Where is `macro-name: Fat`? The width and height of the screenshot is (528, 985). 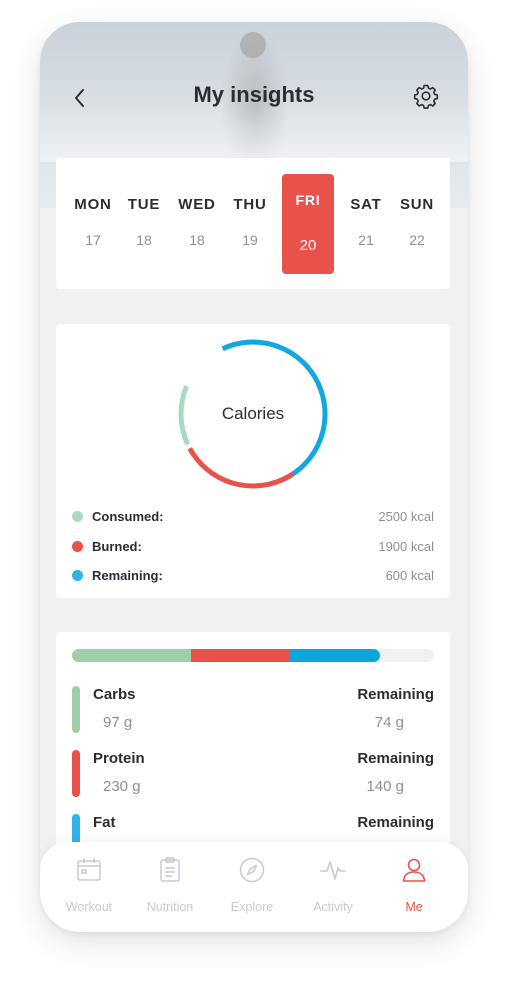 macro-name: Fat is located at coordinates (104, 822).